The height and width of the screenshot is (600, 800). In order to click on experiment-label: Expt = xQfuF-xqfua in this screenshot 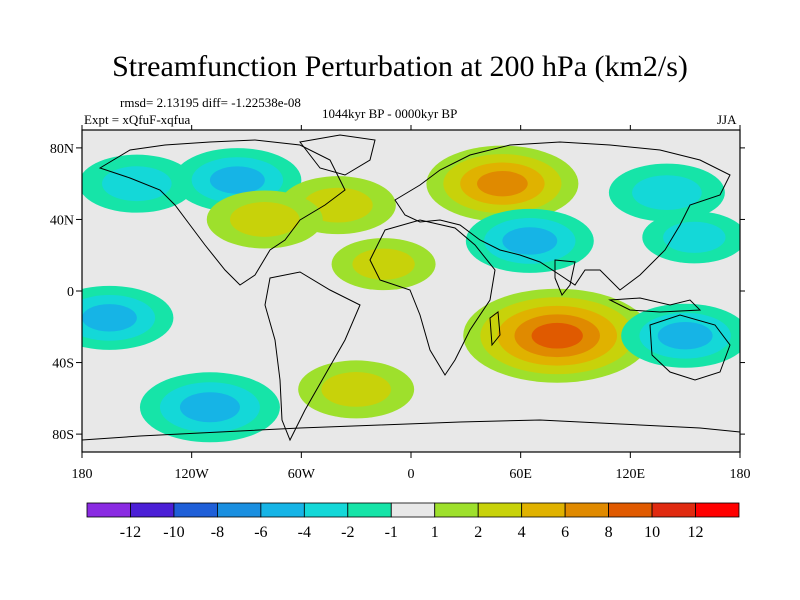, I will do `click(137, 119)`.